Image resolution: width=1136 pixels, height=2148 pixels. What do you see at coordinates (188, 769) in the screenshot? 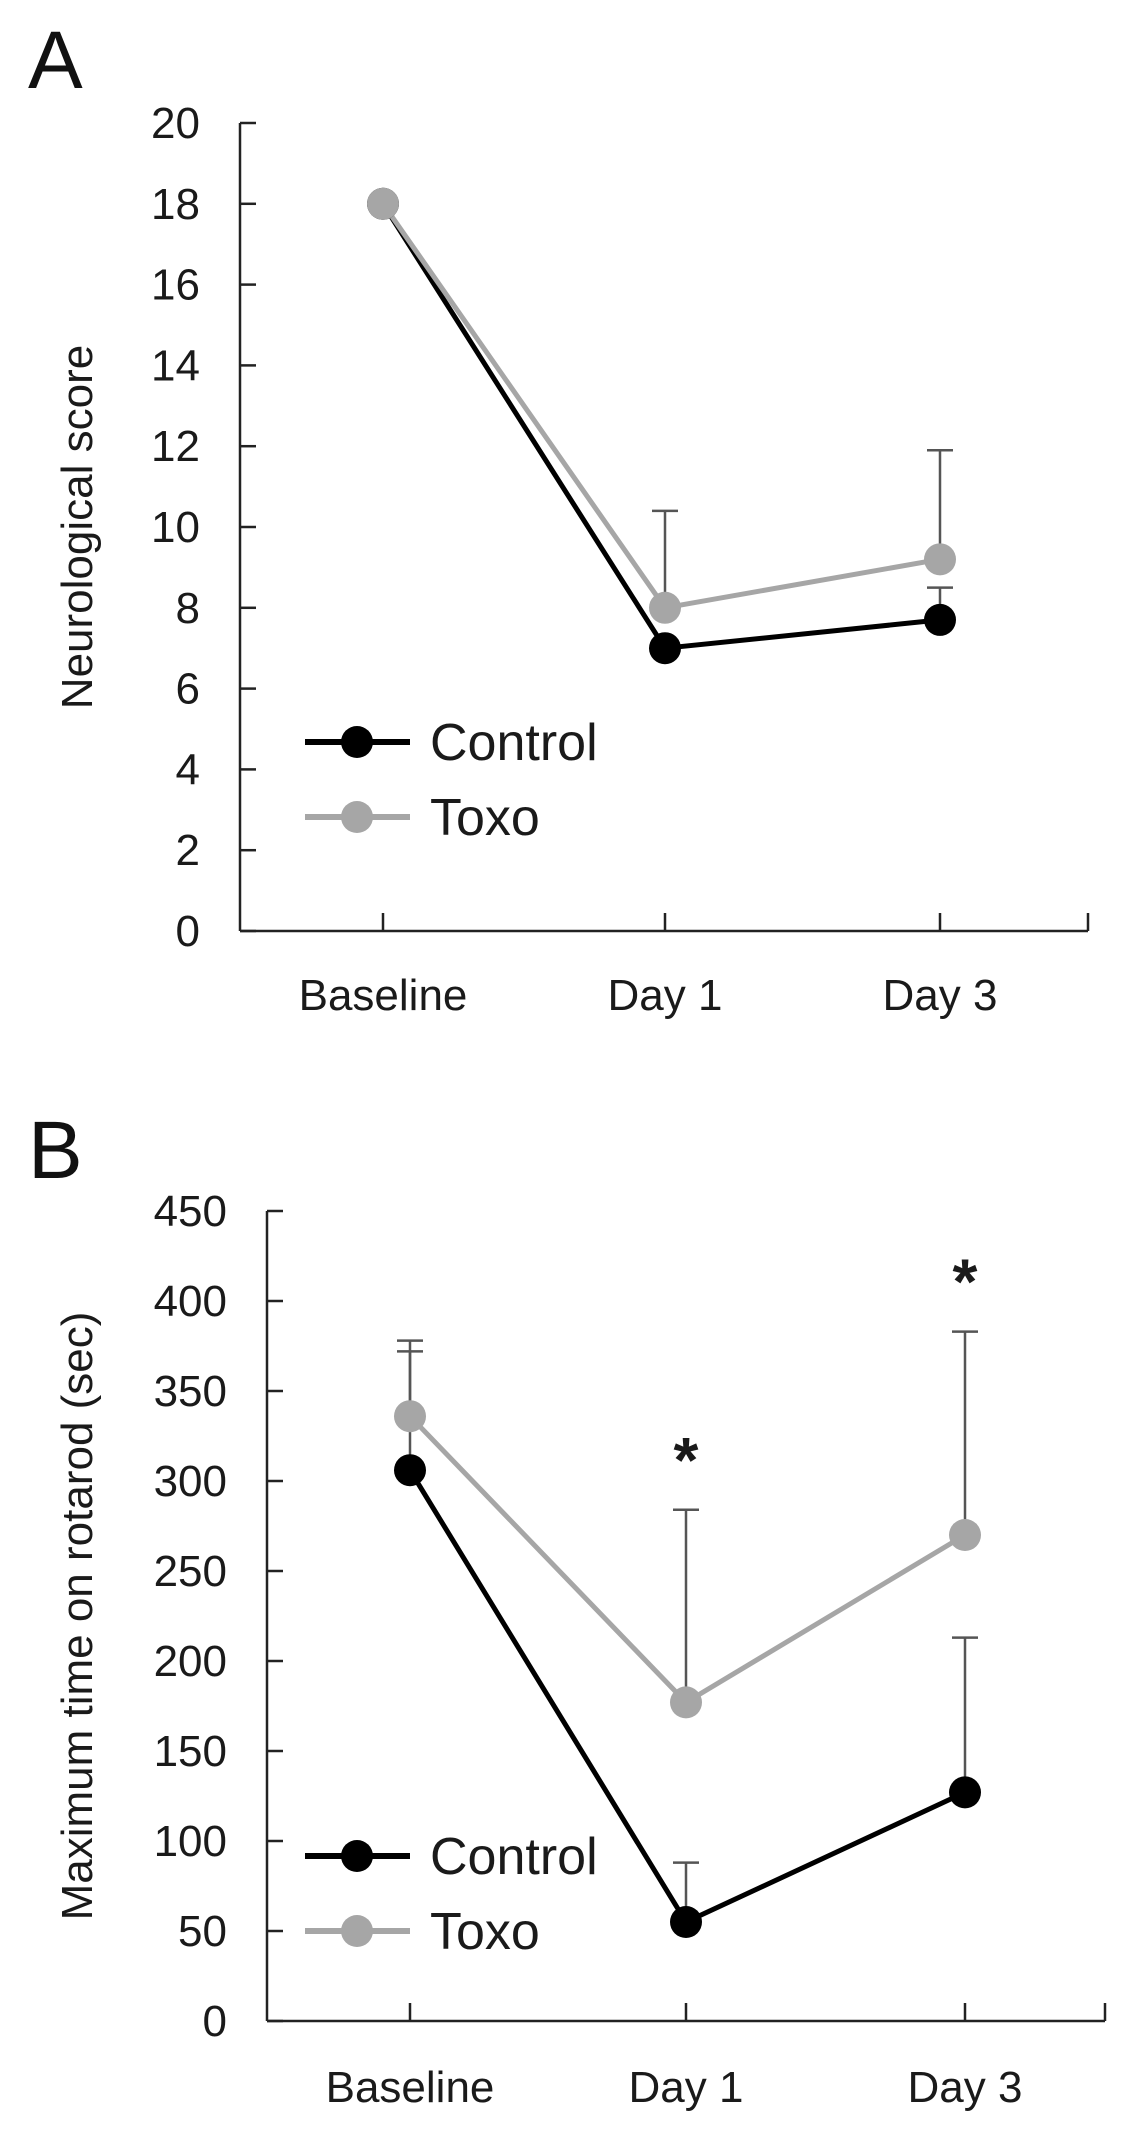
I see `y-tick-label: 4` at bounding box center [188, 769].